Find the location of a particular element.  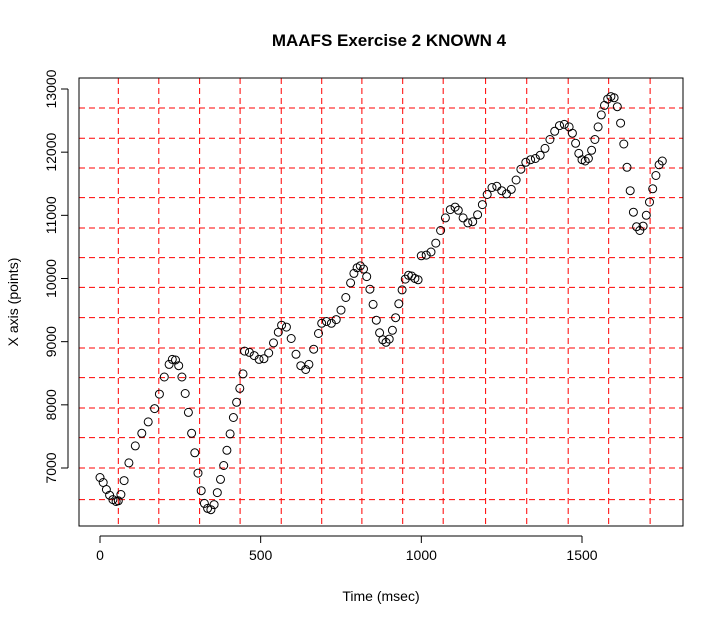

y-tick-label: 13000 is located at coordinates (51, 88).